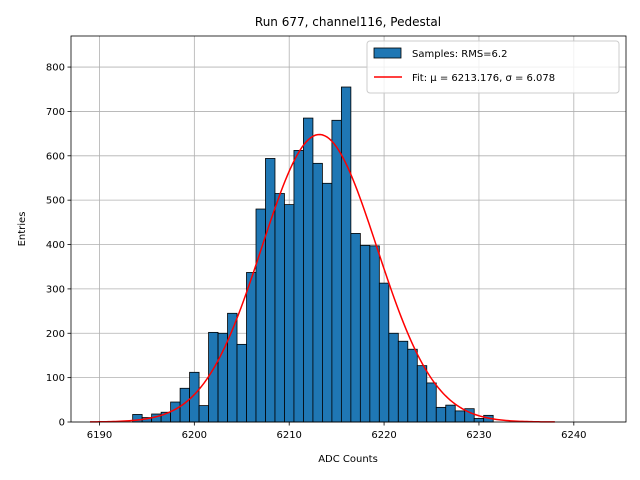 This screenshot has width=640, height=480. What do you see at coordinates (55, 334) in the screenshot?
I see `y-tick-label: 200` at bounding box center [55, 334].